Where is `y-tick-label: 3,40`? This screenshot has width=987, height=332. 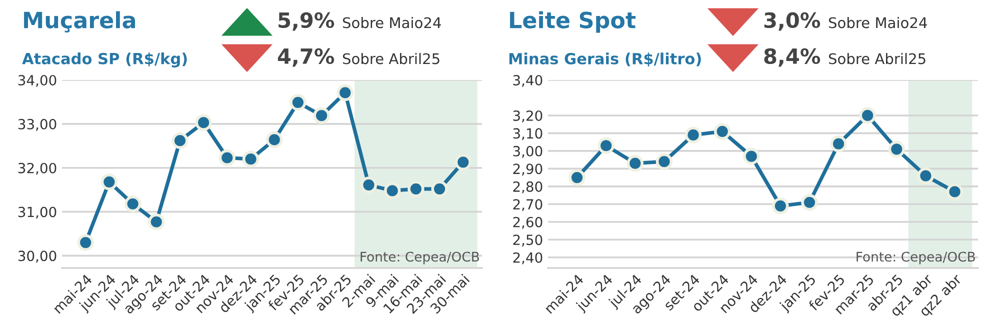
y-tick-label: 3,40 is located at coordinates (527, 80).